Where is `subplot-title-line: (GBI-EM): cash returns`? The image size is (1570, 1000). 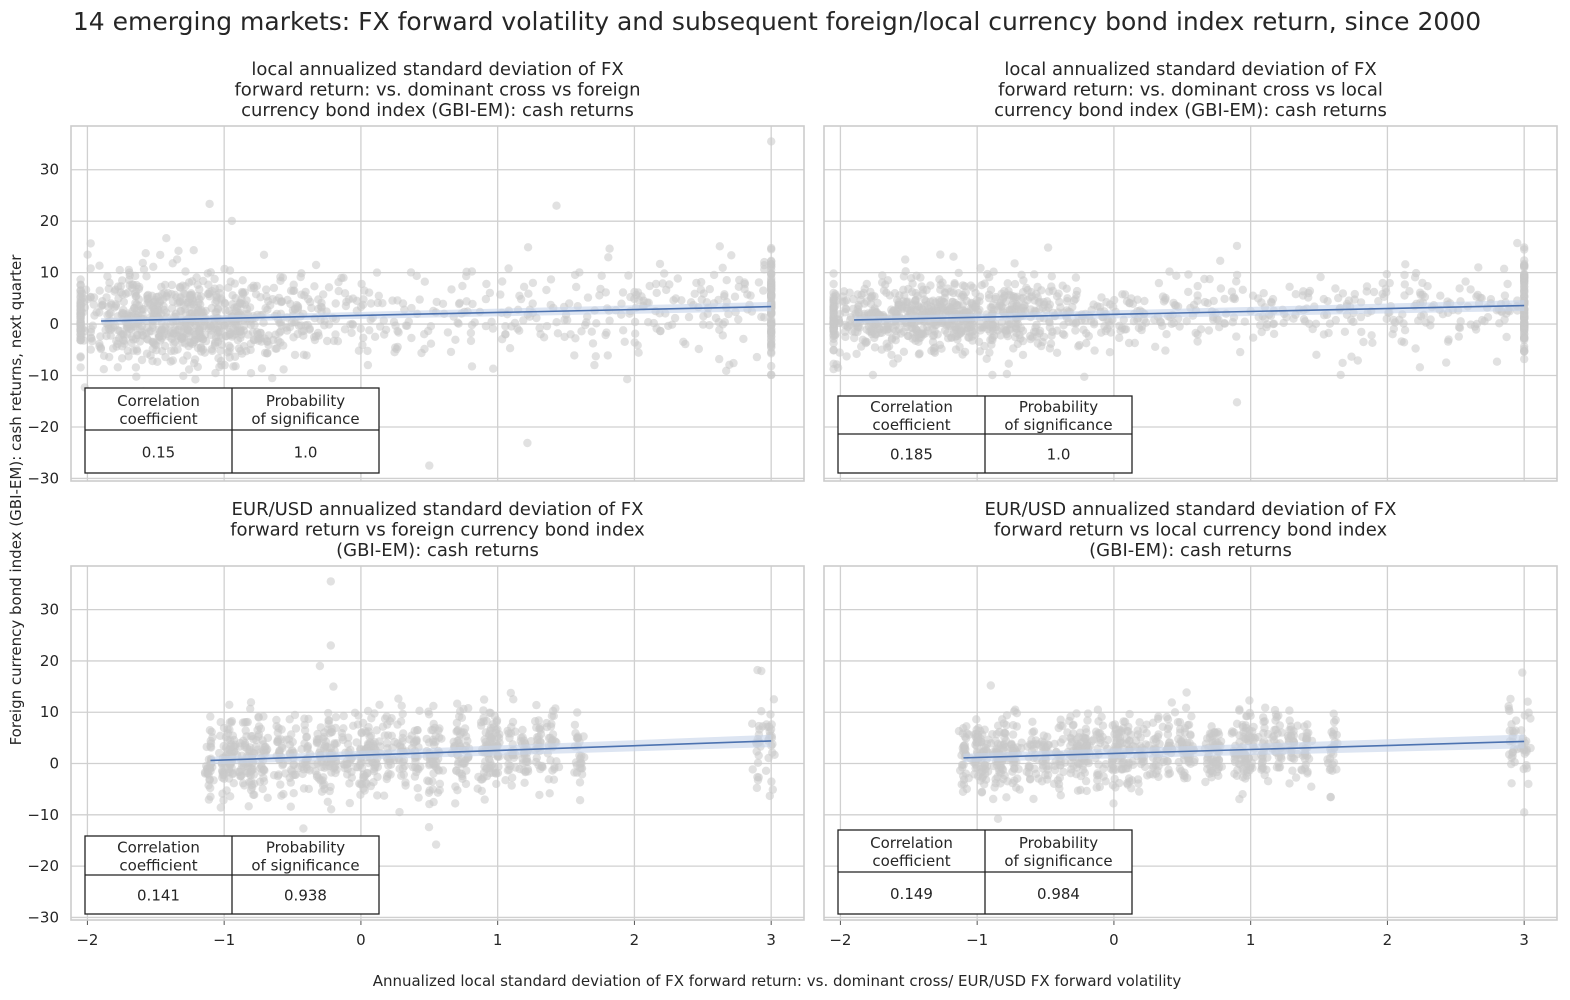 subplot-title-line: (GBI-EM): cash returns is located at coordinates (1190, 550).